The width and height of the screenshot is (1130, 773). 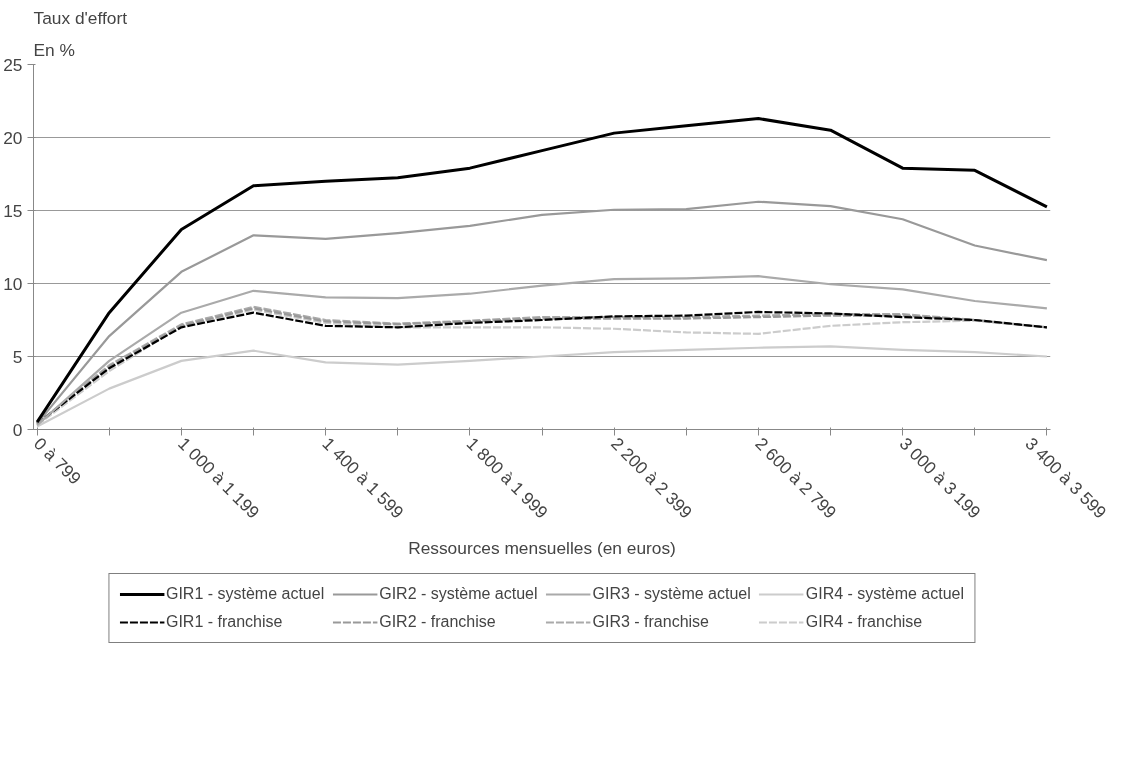 I want to click on legend-label: GIR3 - franchise, so click(x=650, y=621).